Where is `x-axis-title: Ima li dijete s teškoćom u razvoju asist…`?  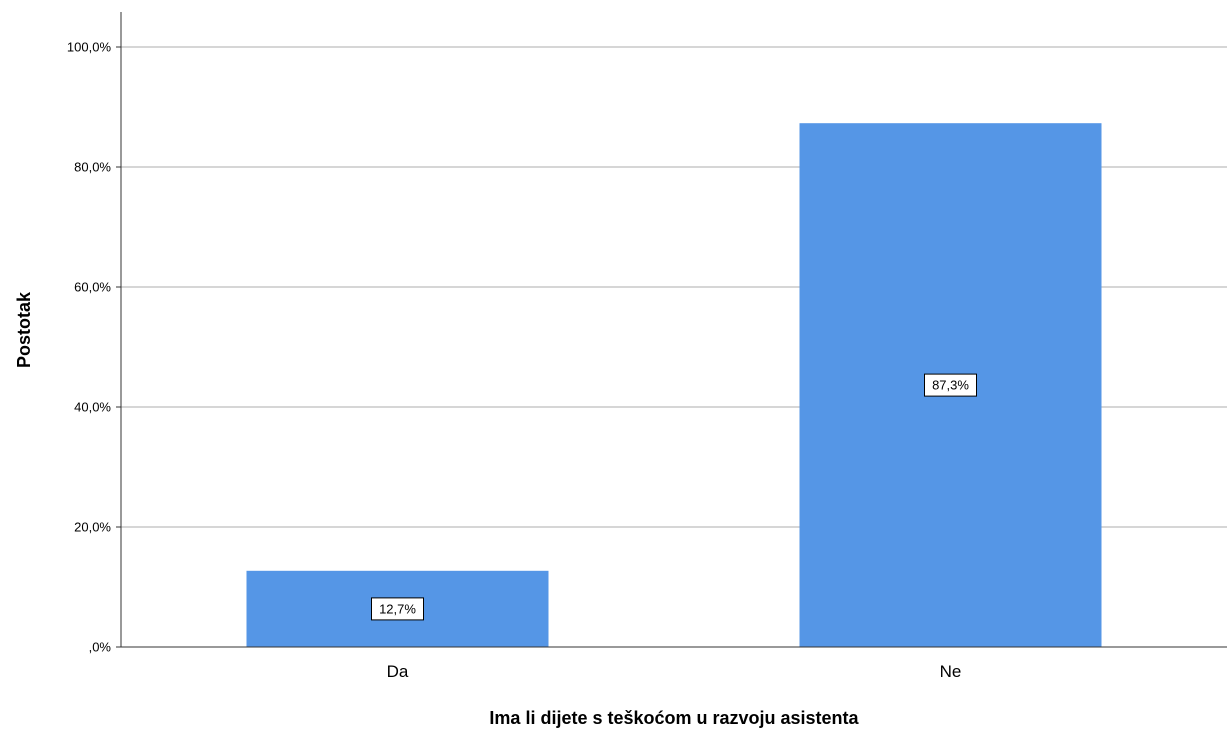 x-axis-title: Ima li dijete s teškoćom u razvoju asist… is located at coordinates (674, 718).